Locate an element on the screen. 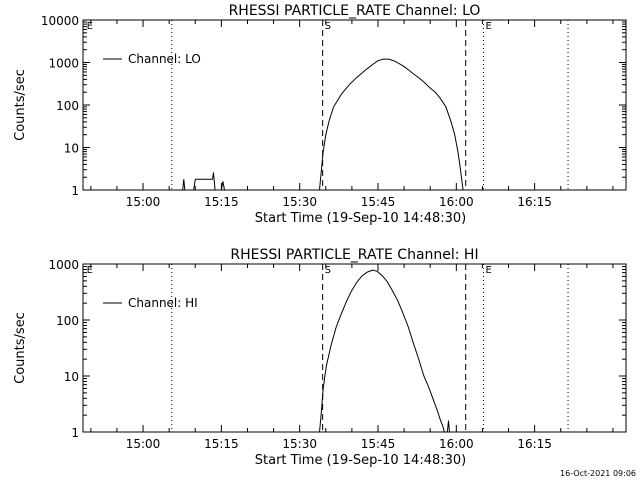 This screenshot has width=640, height=480. chart-title: RHESSI PARTICLE_RATE Channel: LO is located at coordinates (355, 11).